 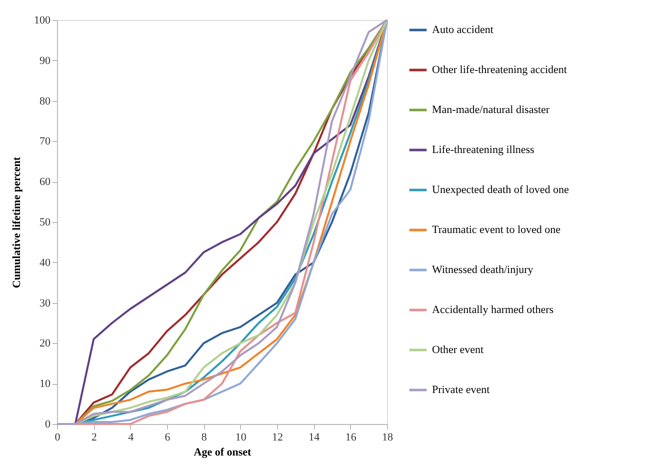 I want to click on legend-label: Auto accident, so click(x=463, y=30).